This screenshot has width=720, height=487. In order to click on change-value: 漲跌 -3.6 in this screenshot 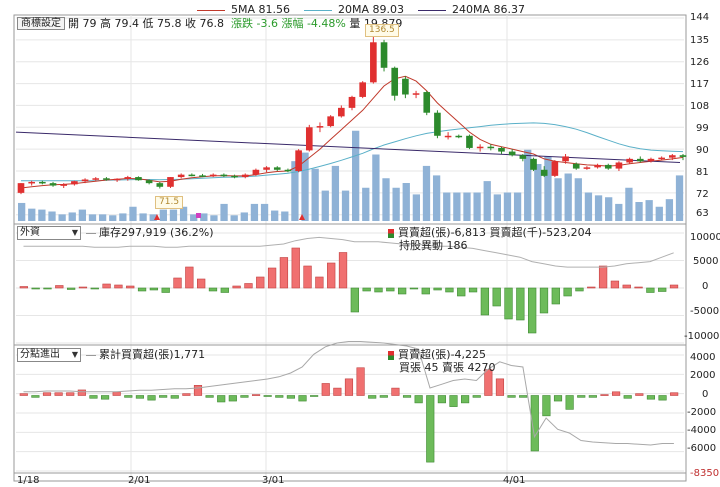, I will do `click(254, 23)`.